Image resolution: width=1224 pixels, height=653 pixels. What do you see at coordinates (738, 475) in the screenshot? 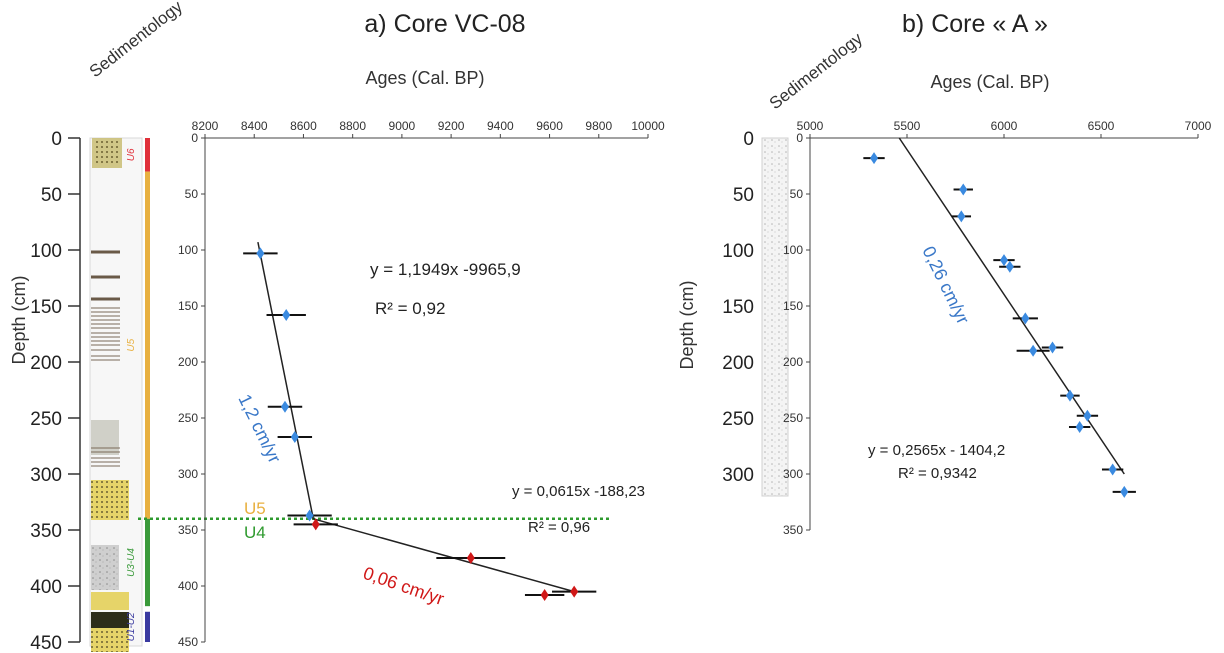
I see `core-b-depth-tick-label: 300` at bounding box center [738, 475].